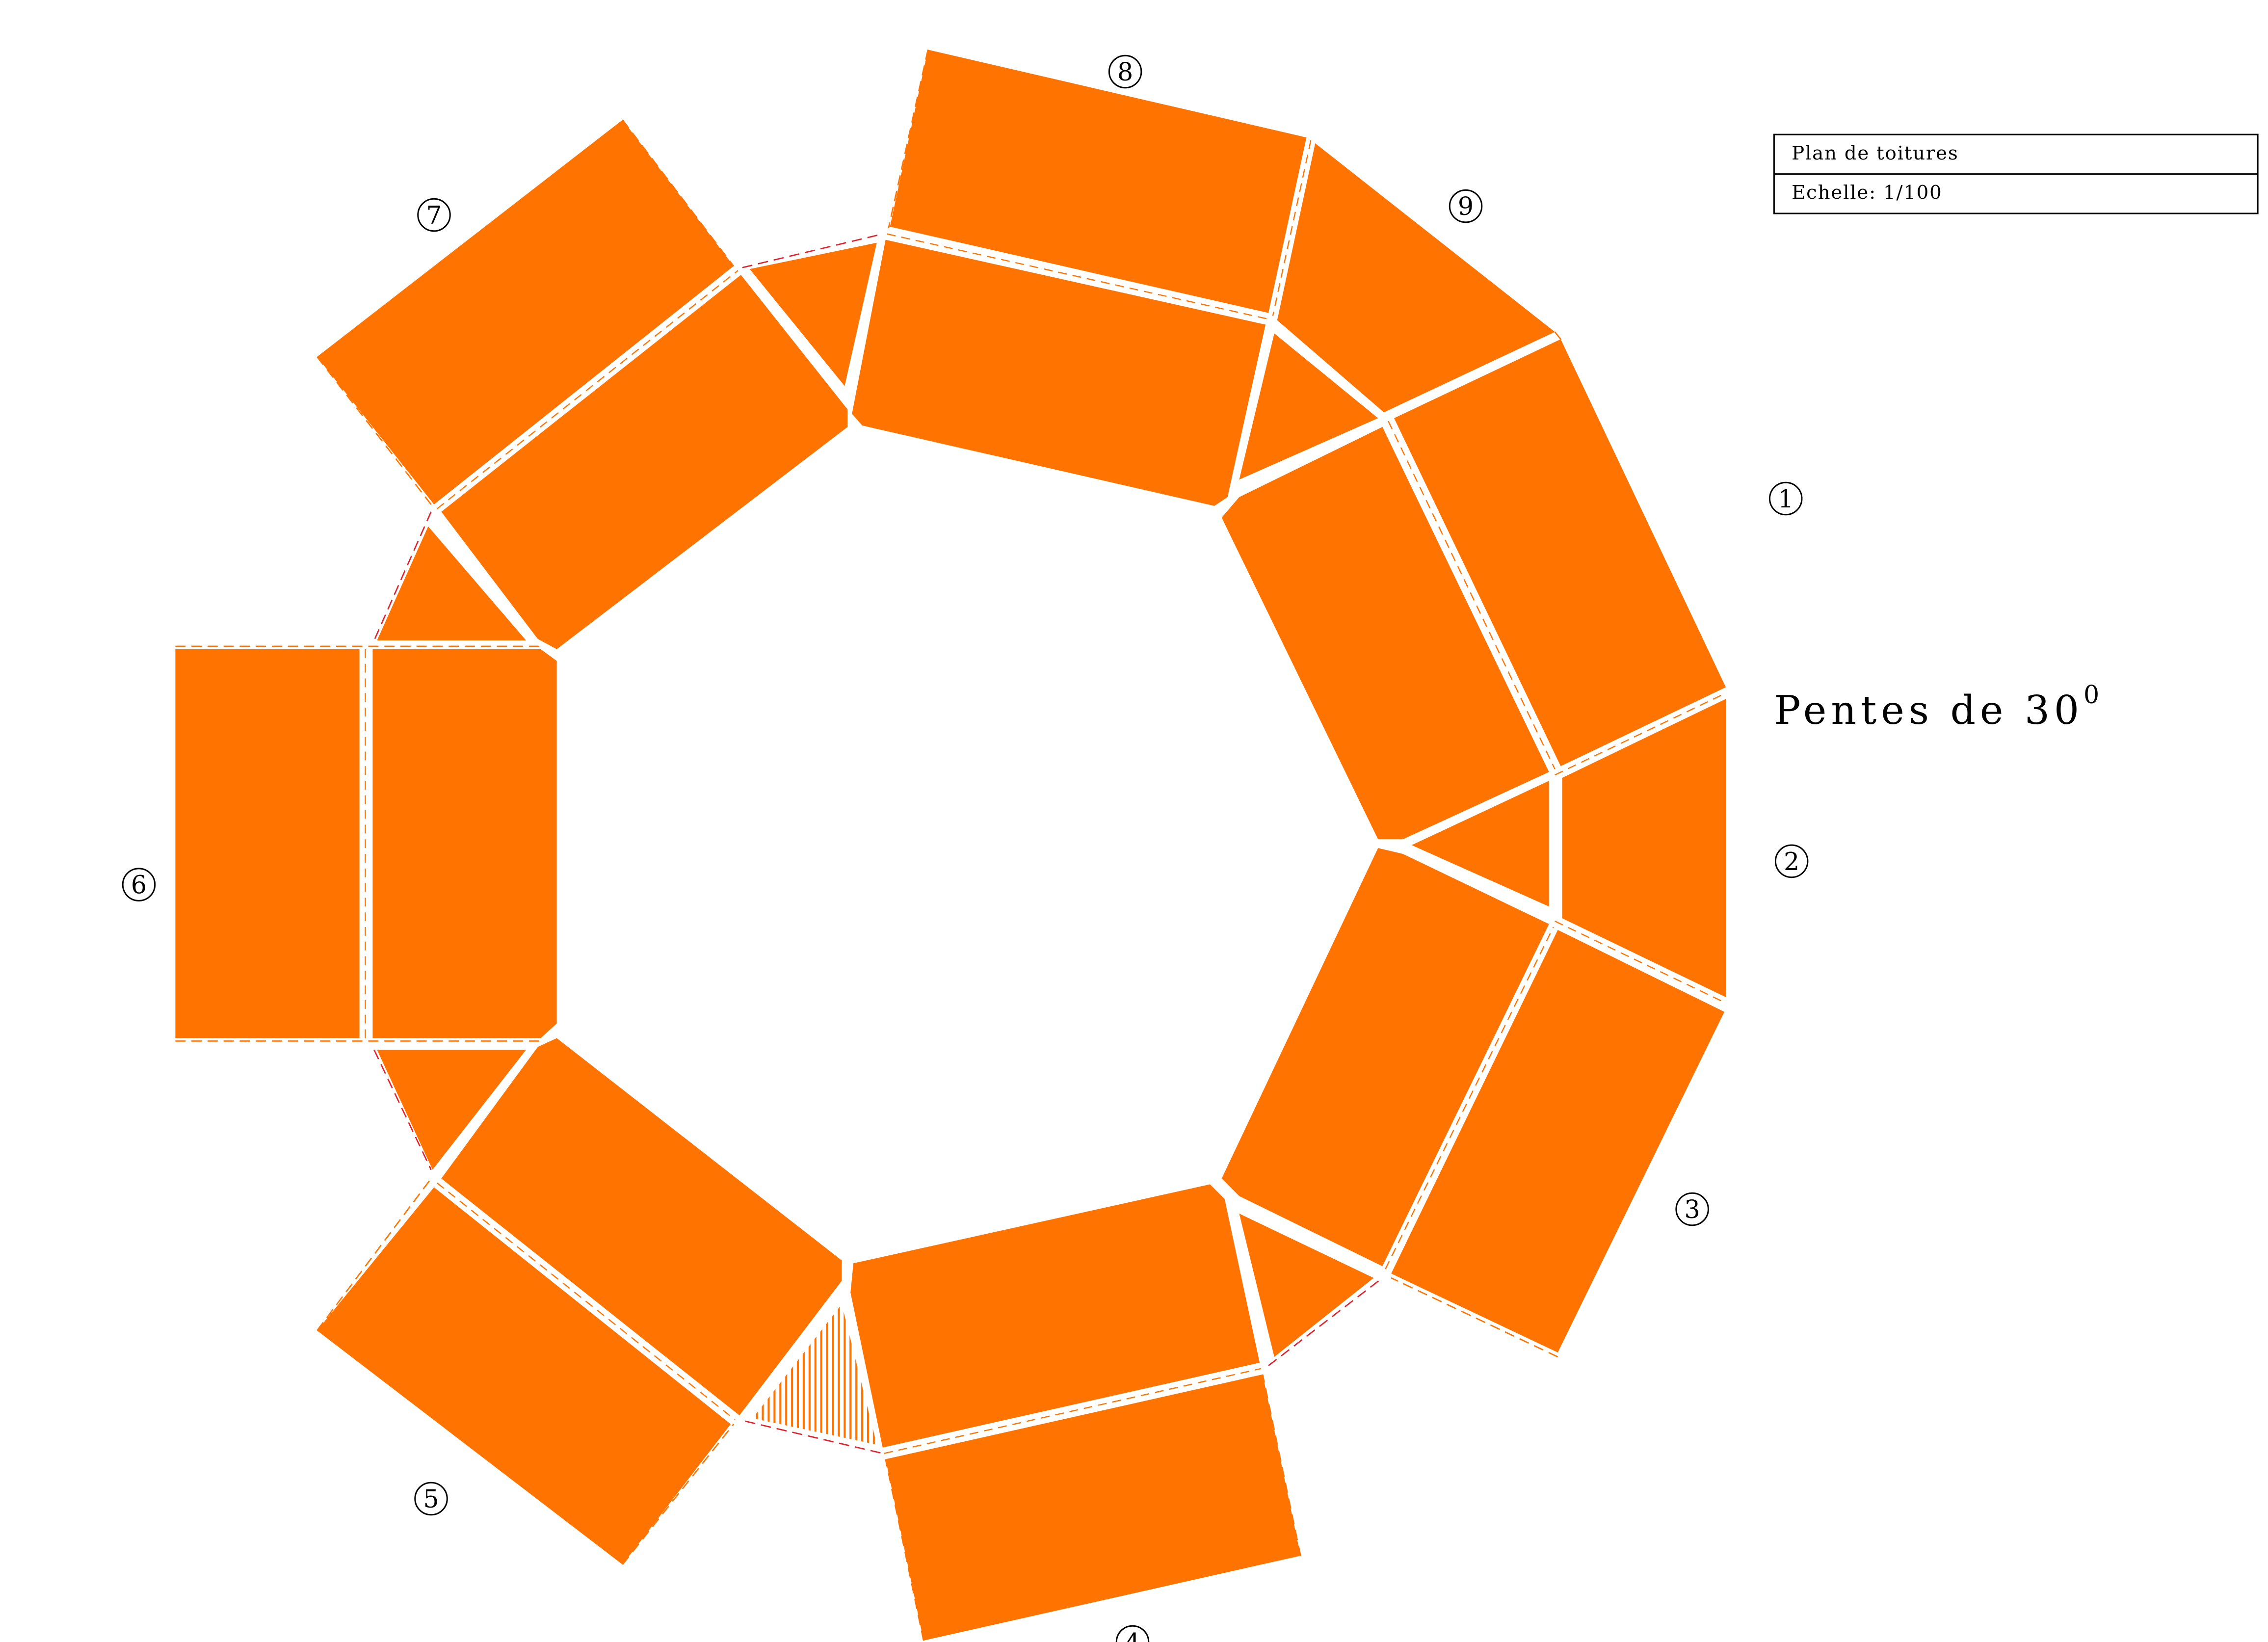  Describe the element at coordinates (464, 843) in the screenshot. I see `roof-plane-6-inner` at that location.